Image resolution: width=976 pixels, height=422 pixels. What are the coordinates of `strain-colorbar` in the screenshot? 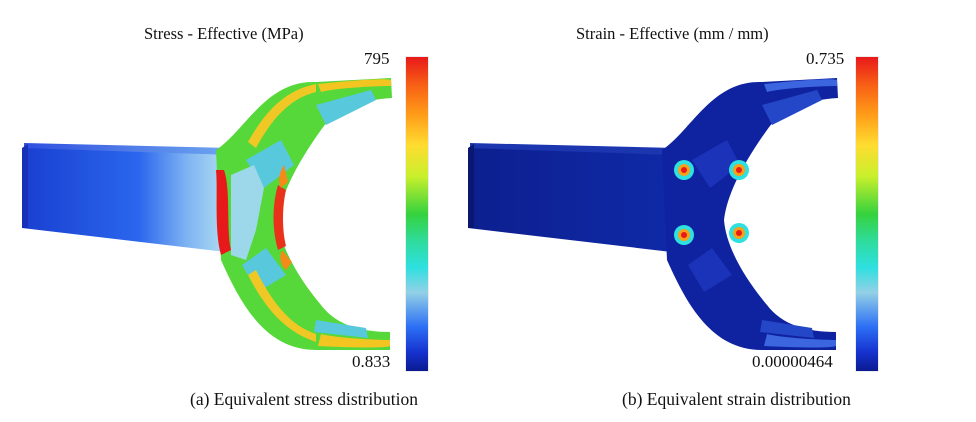 It's located at (867, 214).